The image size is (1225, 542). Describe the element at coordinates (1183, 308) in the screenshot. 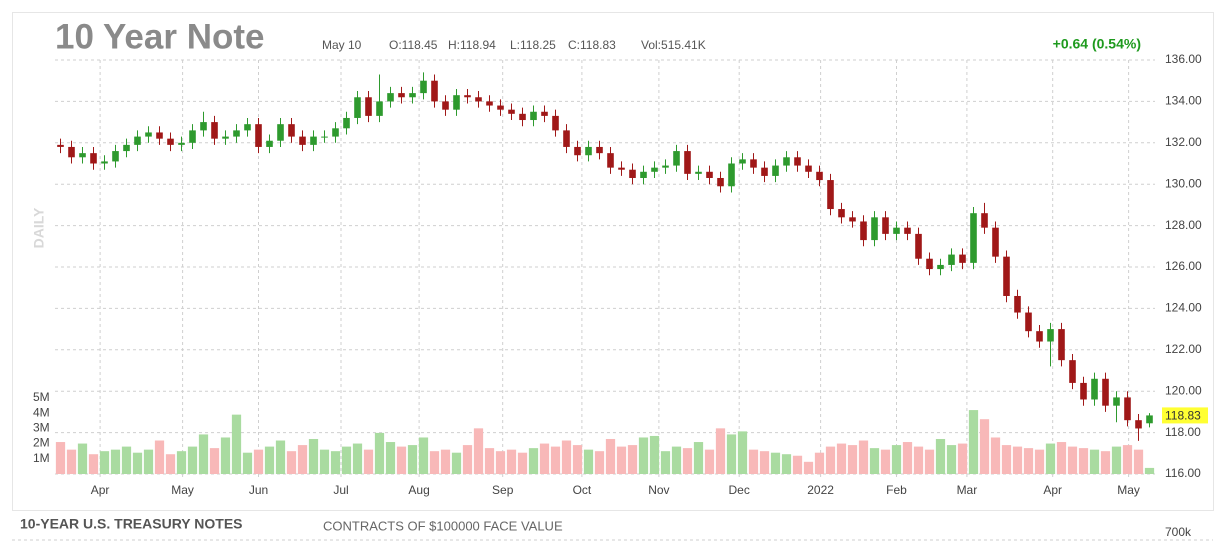

I see `y-tick-label: 124.00` at that location.